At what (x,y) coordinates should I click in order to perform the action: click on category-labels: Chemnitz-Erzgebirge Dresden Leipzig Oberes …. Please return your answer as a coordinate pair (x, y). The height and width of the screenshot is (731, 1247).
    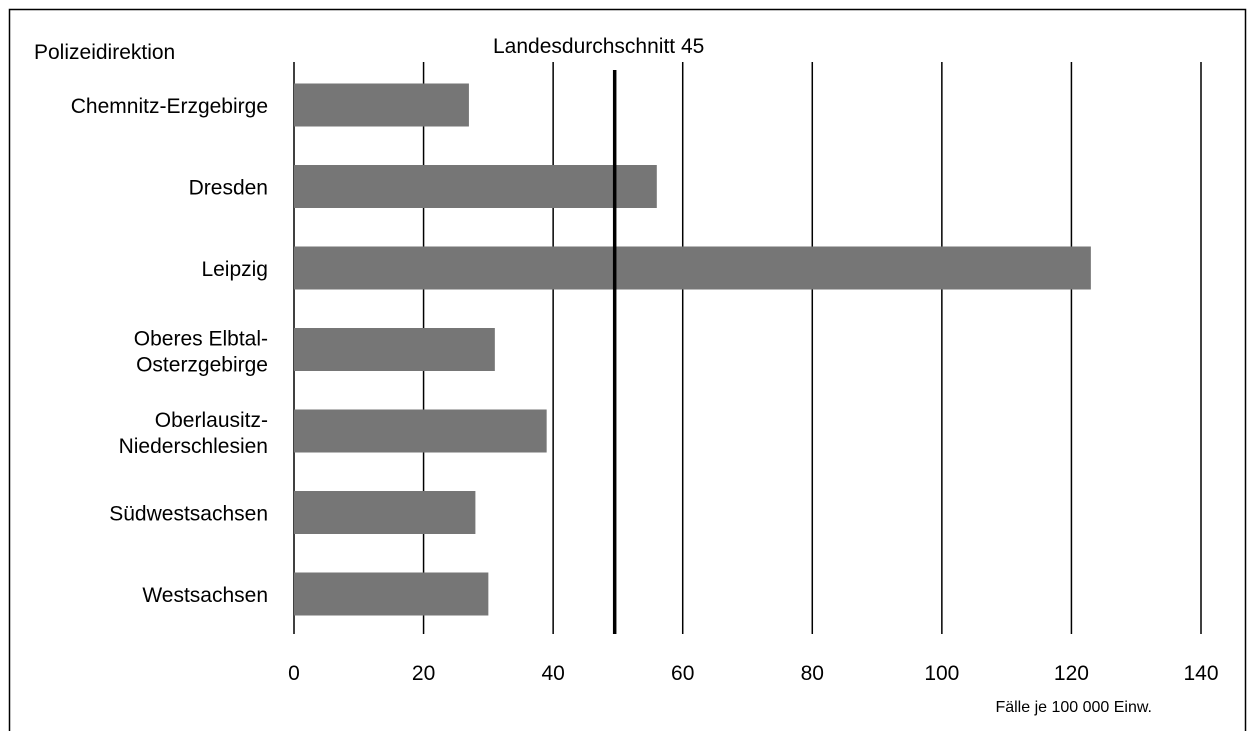
    Looking at the image, I should click on (169, 351).